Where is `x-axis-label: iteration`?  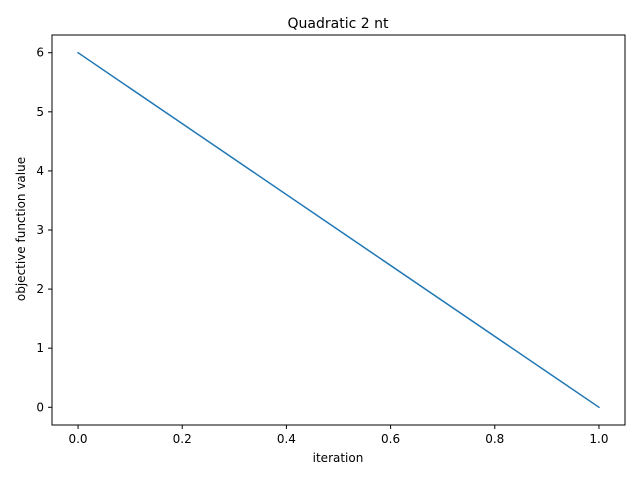
x-axis-label: iteration is located at coordinates (338, 458).